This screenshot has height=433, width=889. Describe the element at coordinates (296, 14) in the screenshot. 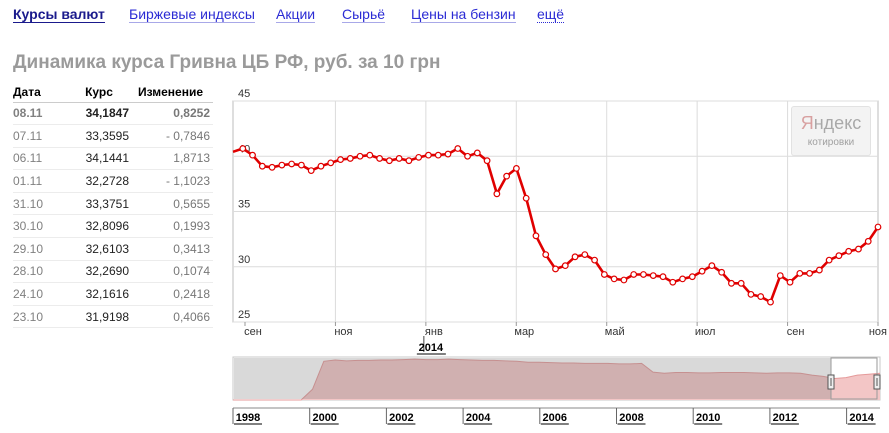

I see `nav-link-stocks: Акции` at that location.